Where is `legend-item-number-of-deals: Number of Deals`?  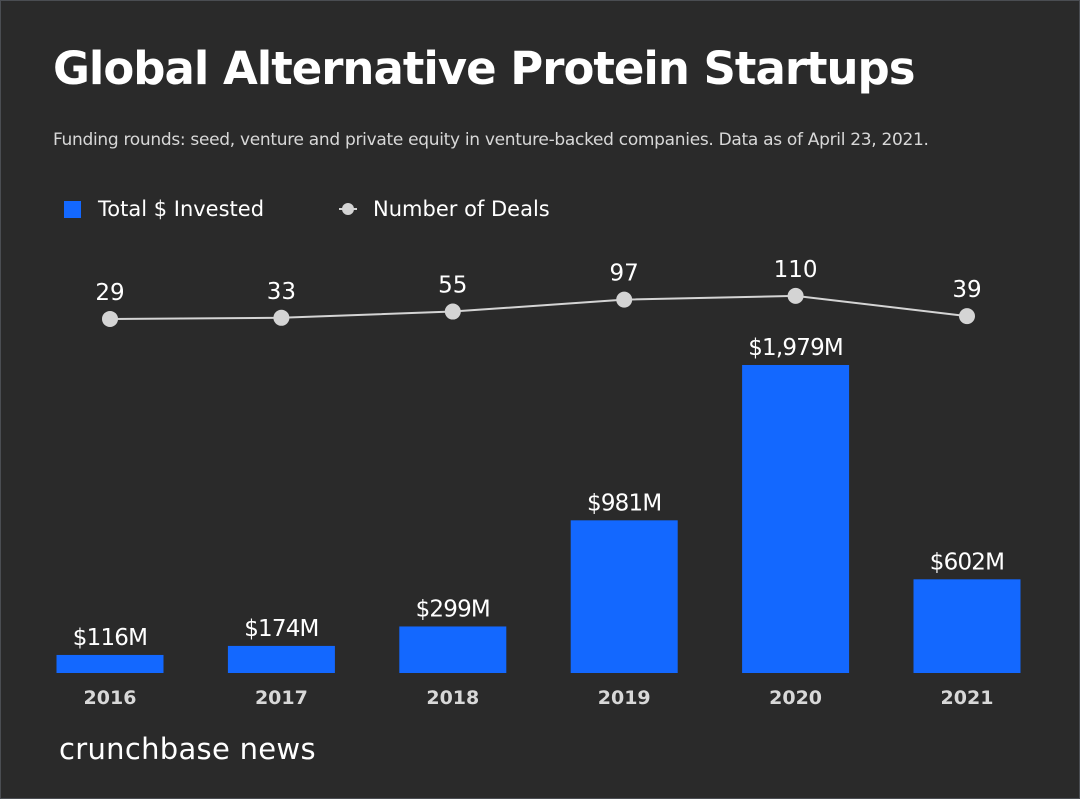
legend-item-number-of-deals: Number of Deals is located at coordinates (444, 209).